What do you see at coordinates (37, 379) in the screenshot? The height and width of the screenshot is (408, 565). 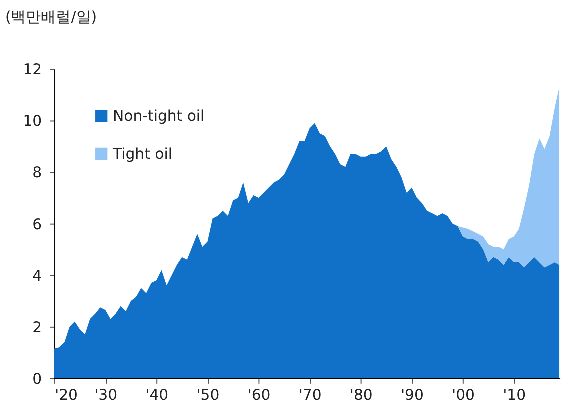 I see `y-tick-label: 0` at bounding box center [37, 379].